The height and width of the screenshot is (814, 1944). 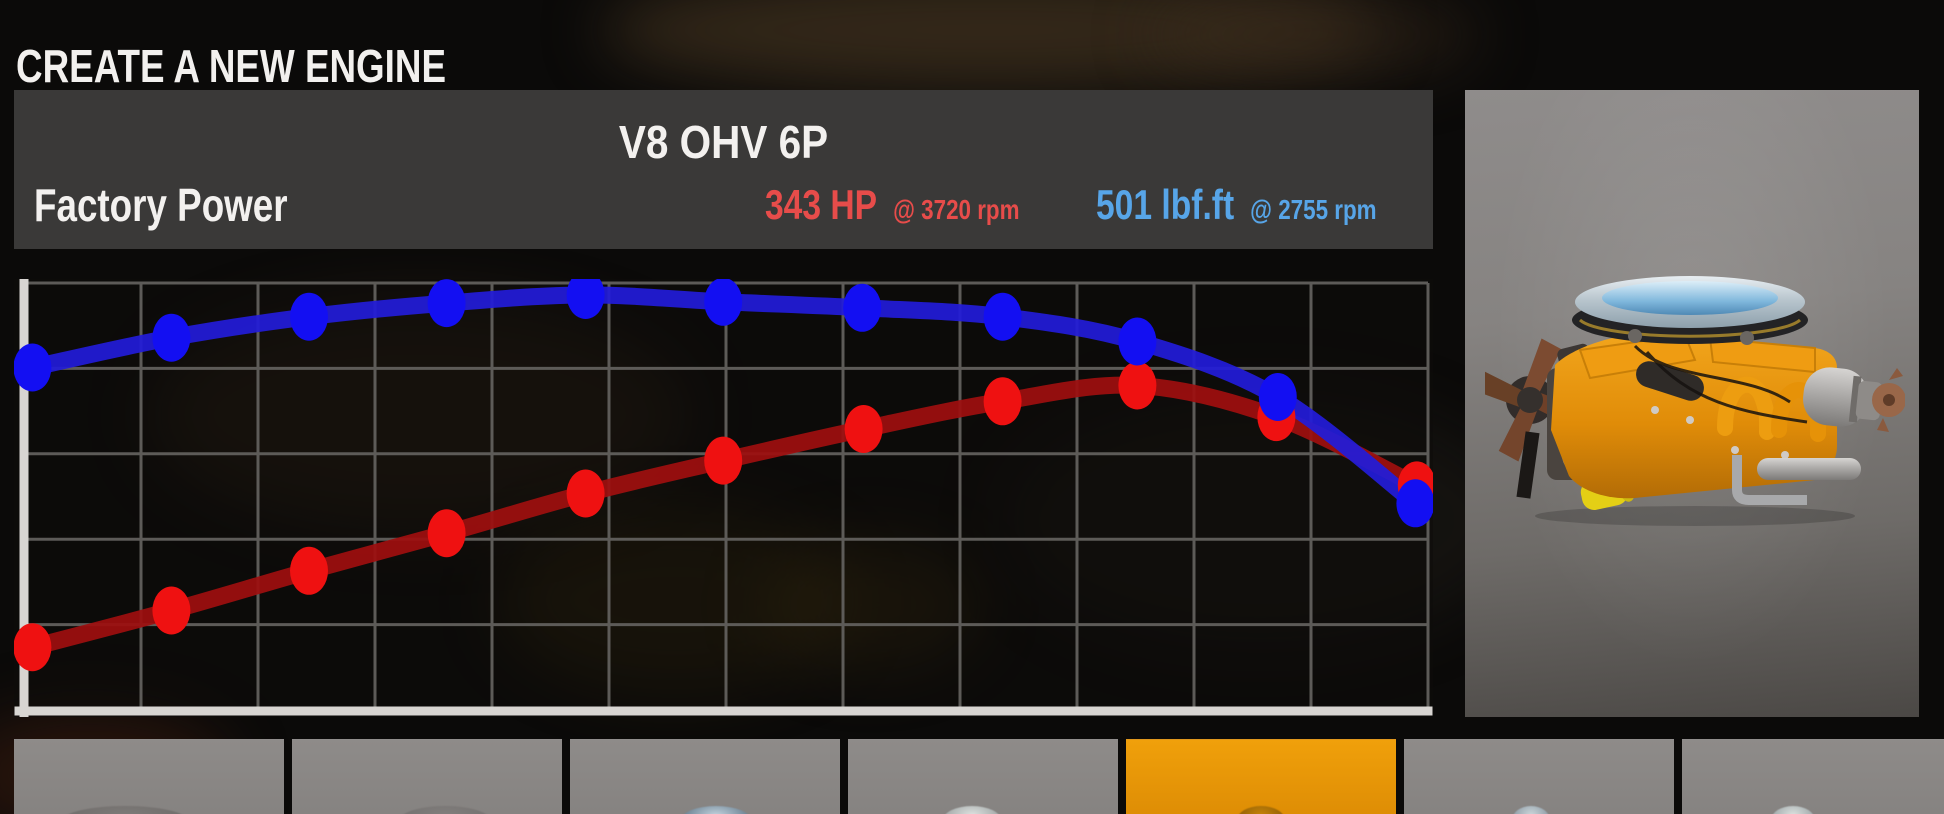 I want to click on engine-3d-render, so click(x=1695, y=401).